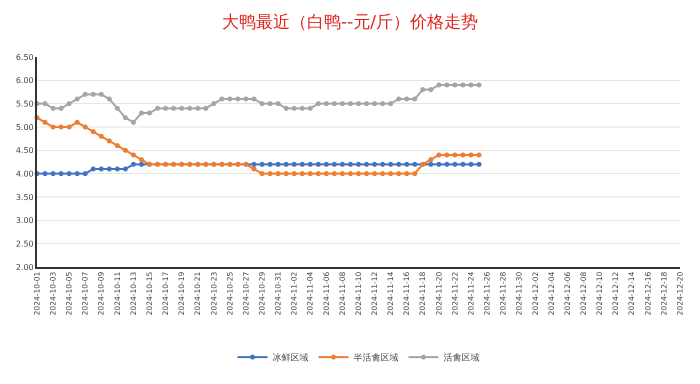  Describe the element at coordinates (462, 358) in the screenshot. I see `legend-label: 活禽区域` at that location.